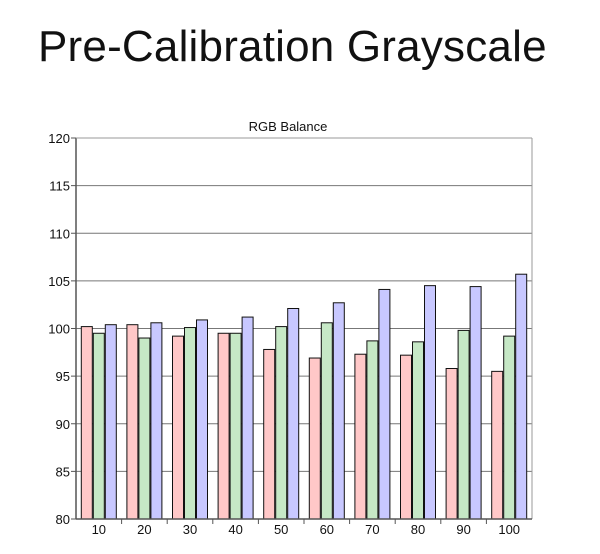  Describe the element at coordinates (59, 138) in the screenshot. I see `y-tick-label: 120` at that location.